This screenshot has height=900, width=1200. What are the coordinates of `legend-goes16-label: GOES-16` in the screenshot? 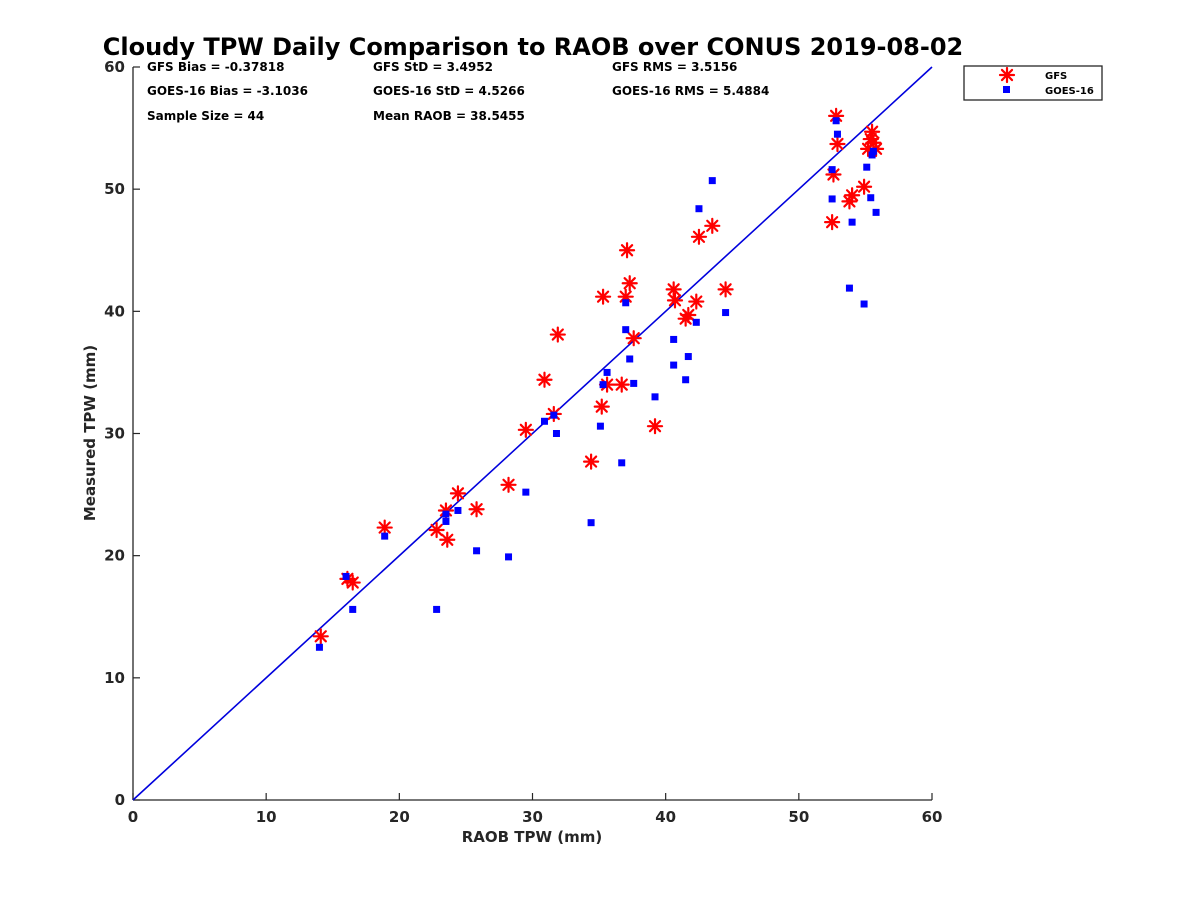 It's located at (1069, 91).